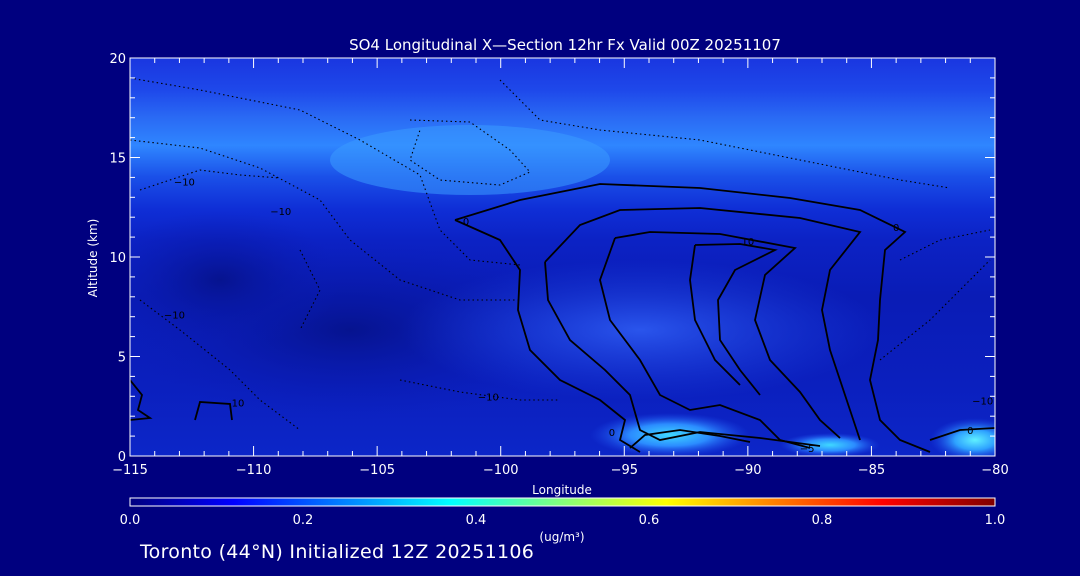 Image resolution: width=1080 pixels, height=576 pixels. I want to click on y-tick-label: 5, so click(122, 358).